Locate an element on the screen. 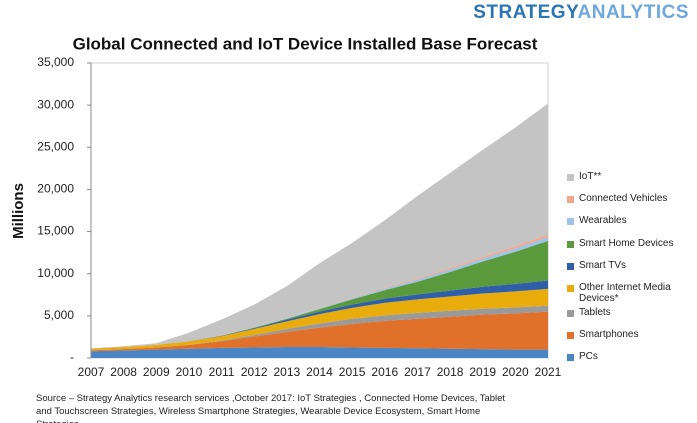 This screenshot has width=697, height=423. brand: STRATEGYANALYTICS is located at coordinates (581, 13).